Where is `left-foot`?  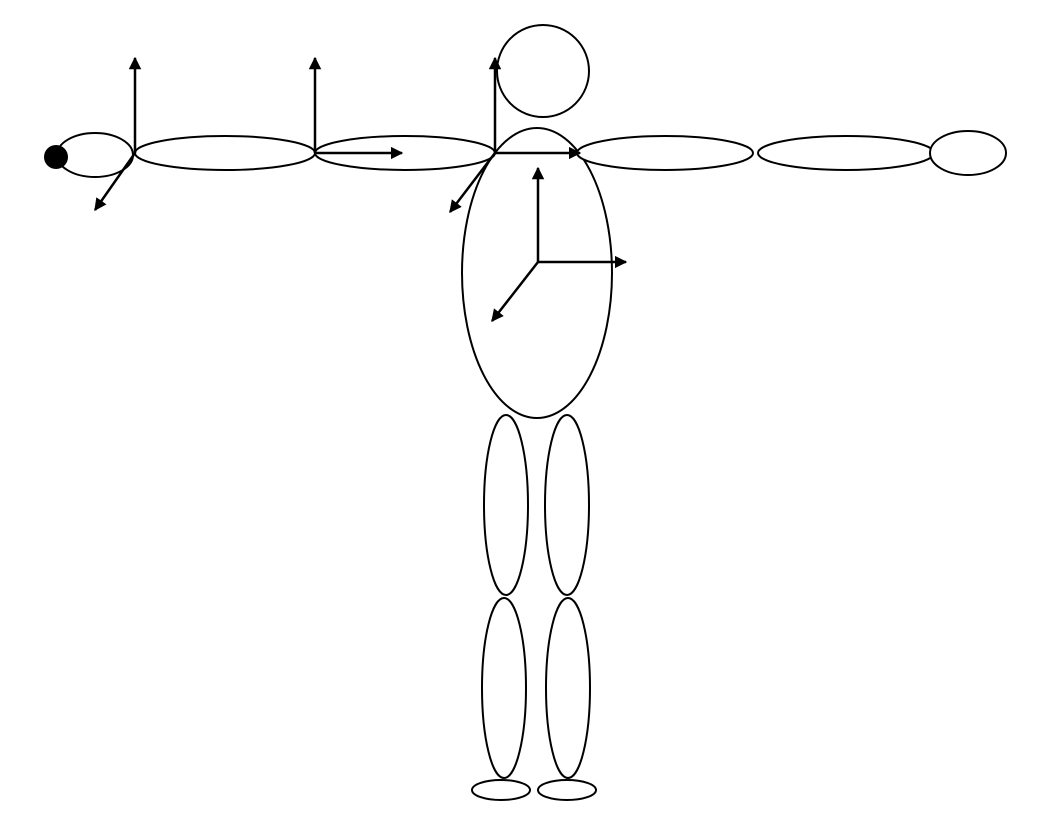
left-foot is located at coordinates (567, 790).